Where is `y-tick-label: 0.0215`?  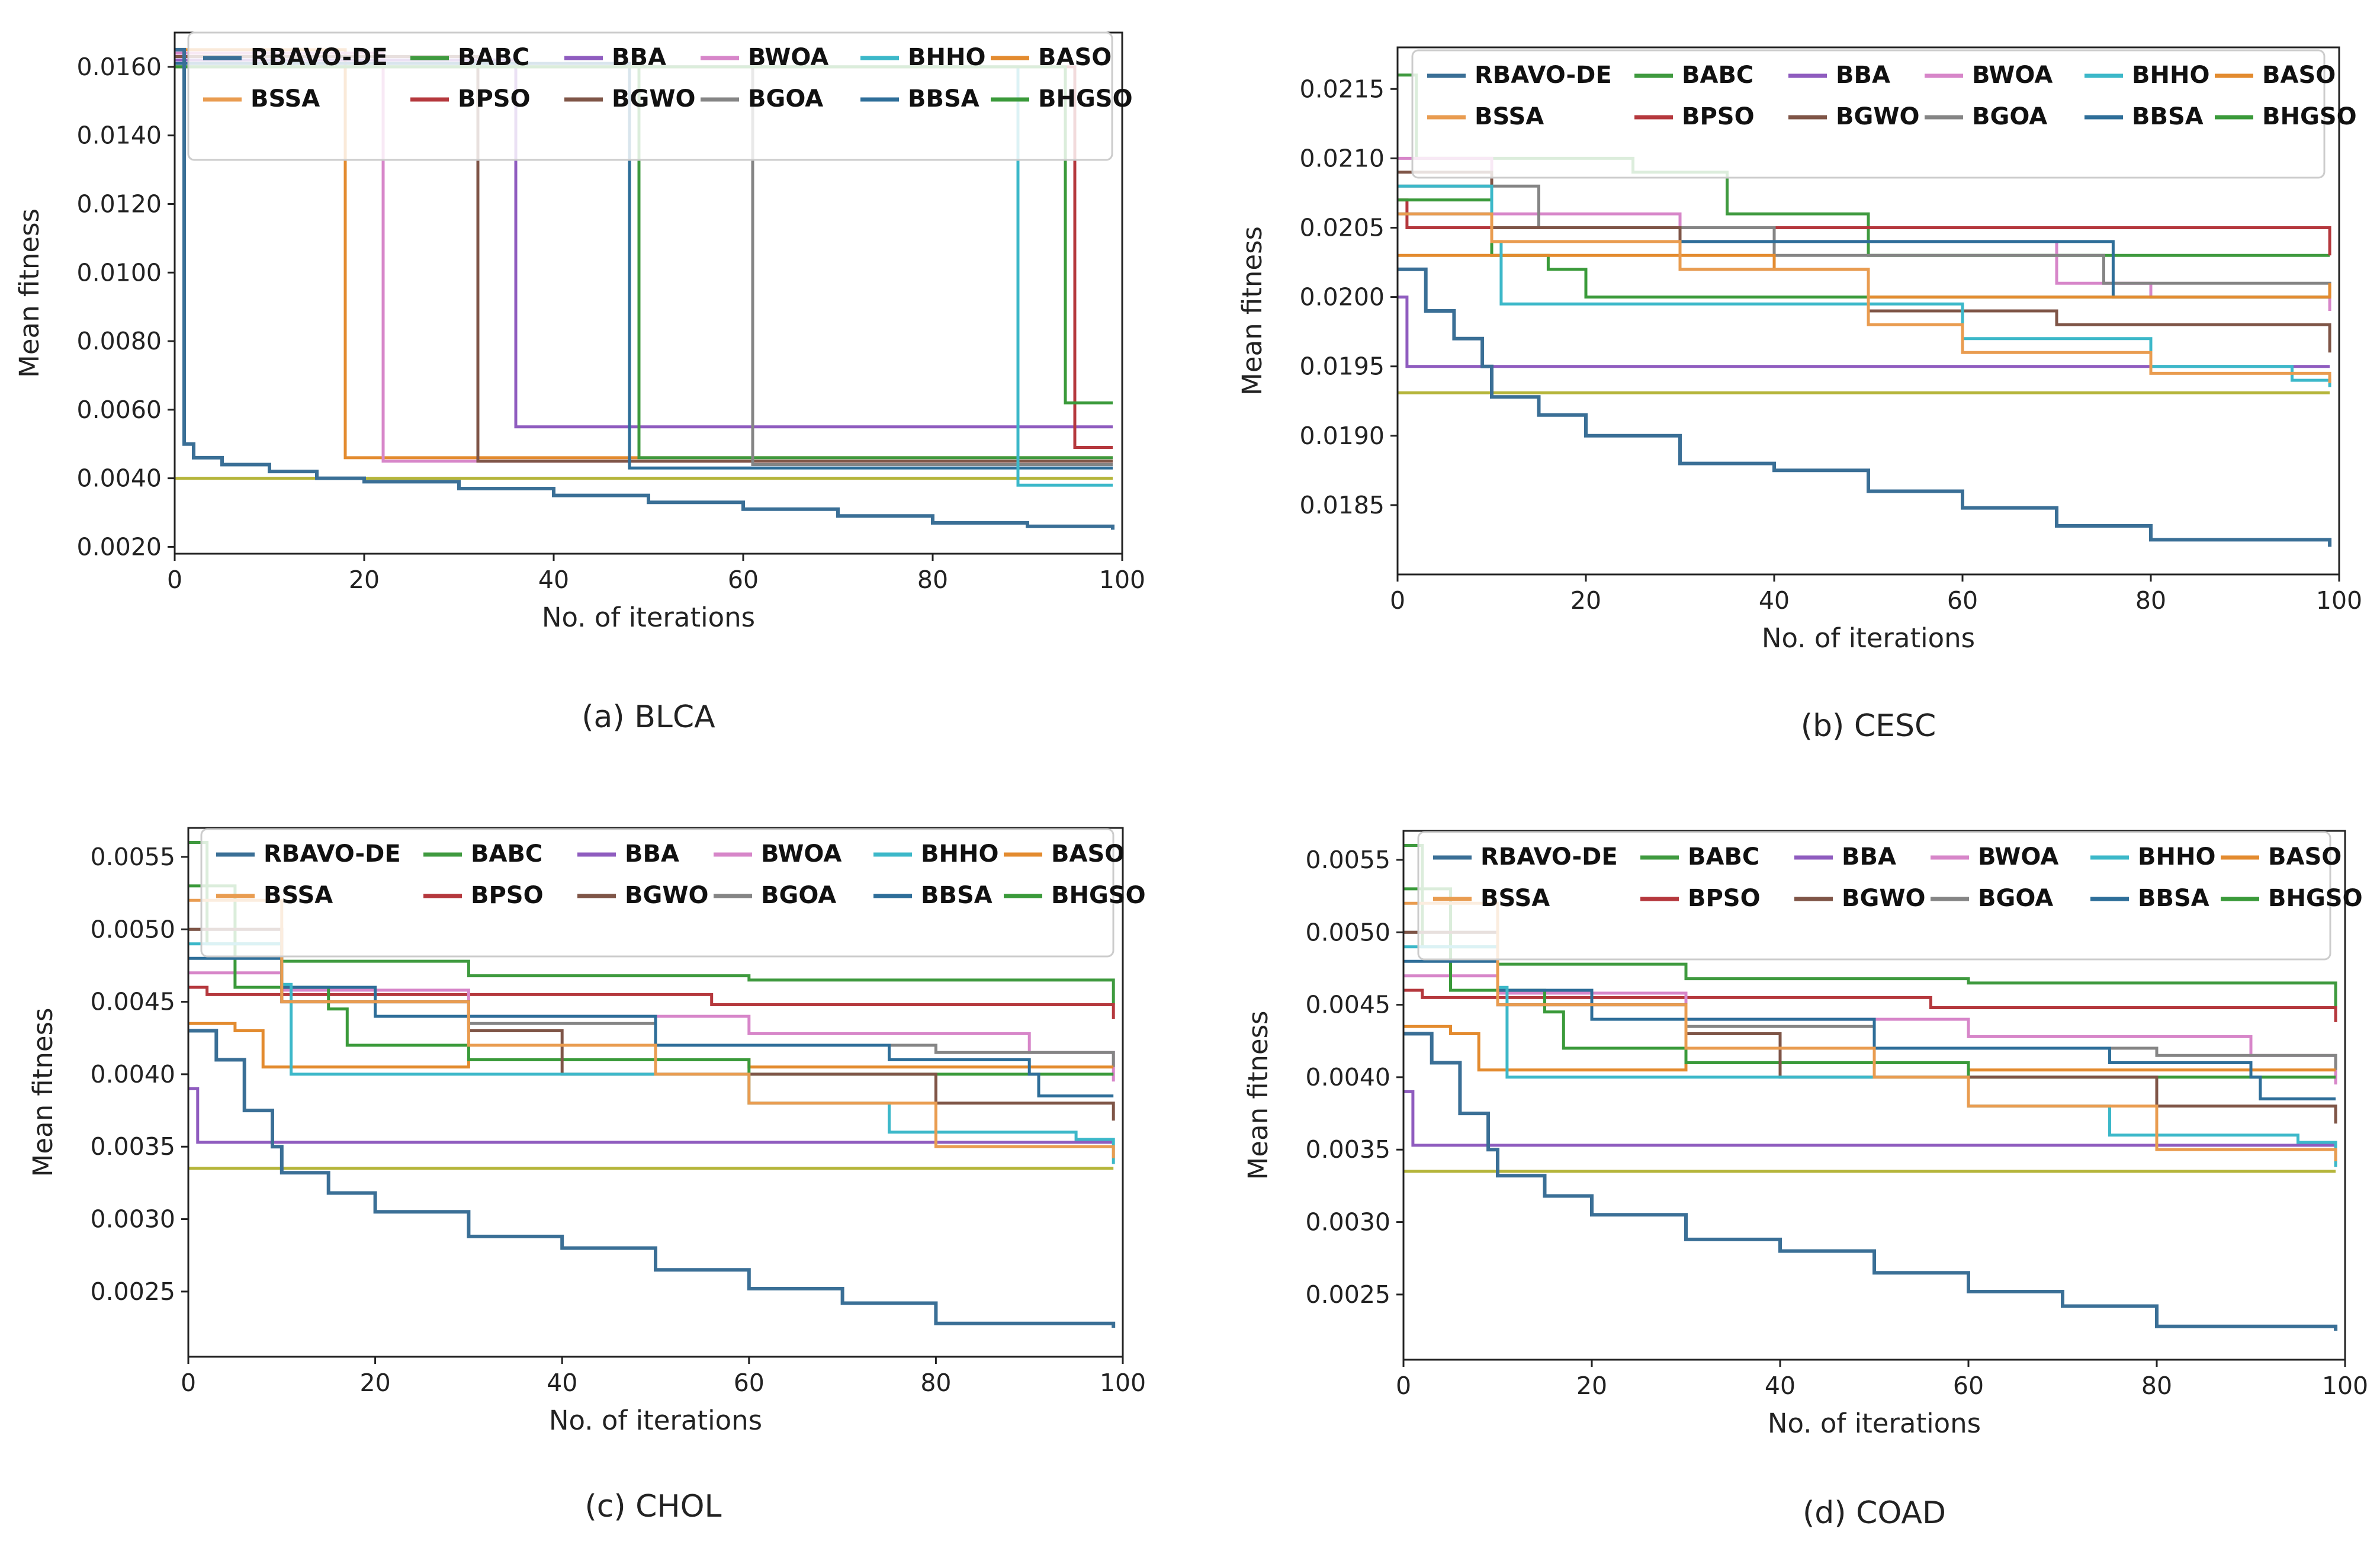
y-tick-label: 0.0215 is located at coordinates (1343, 89).